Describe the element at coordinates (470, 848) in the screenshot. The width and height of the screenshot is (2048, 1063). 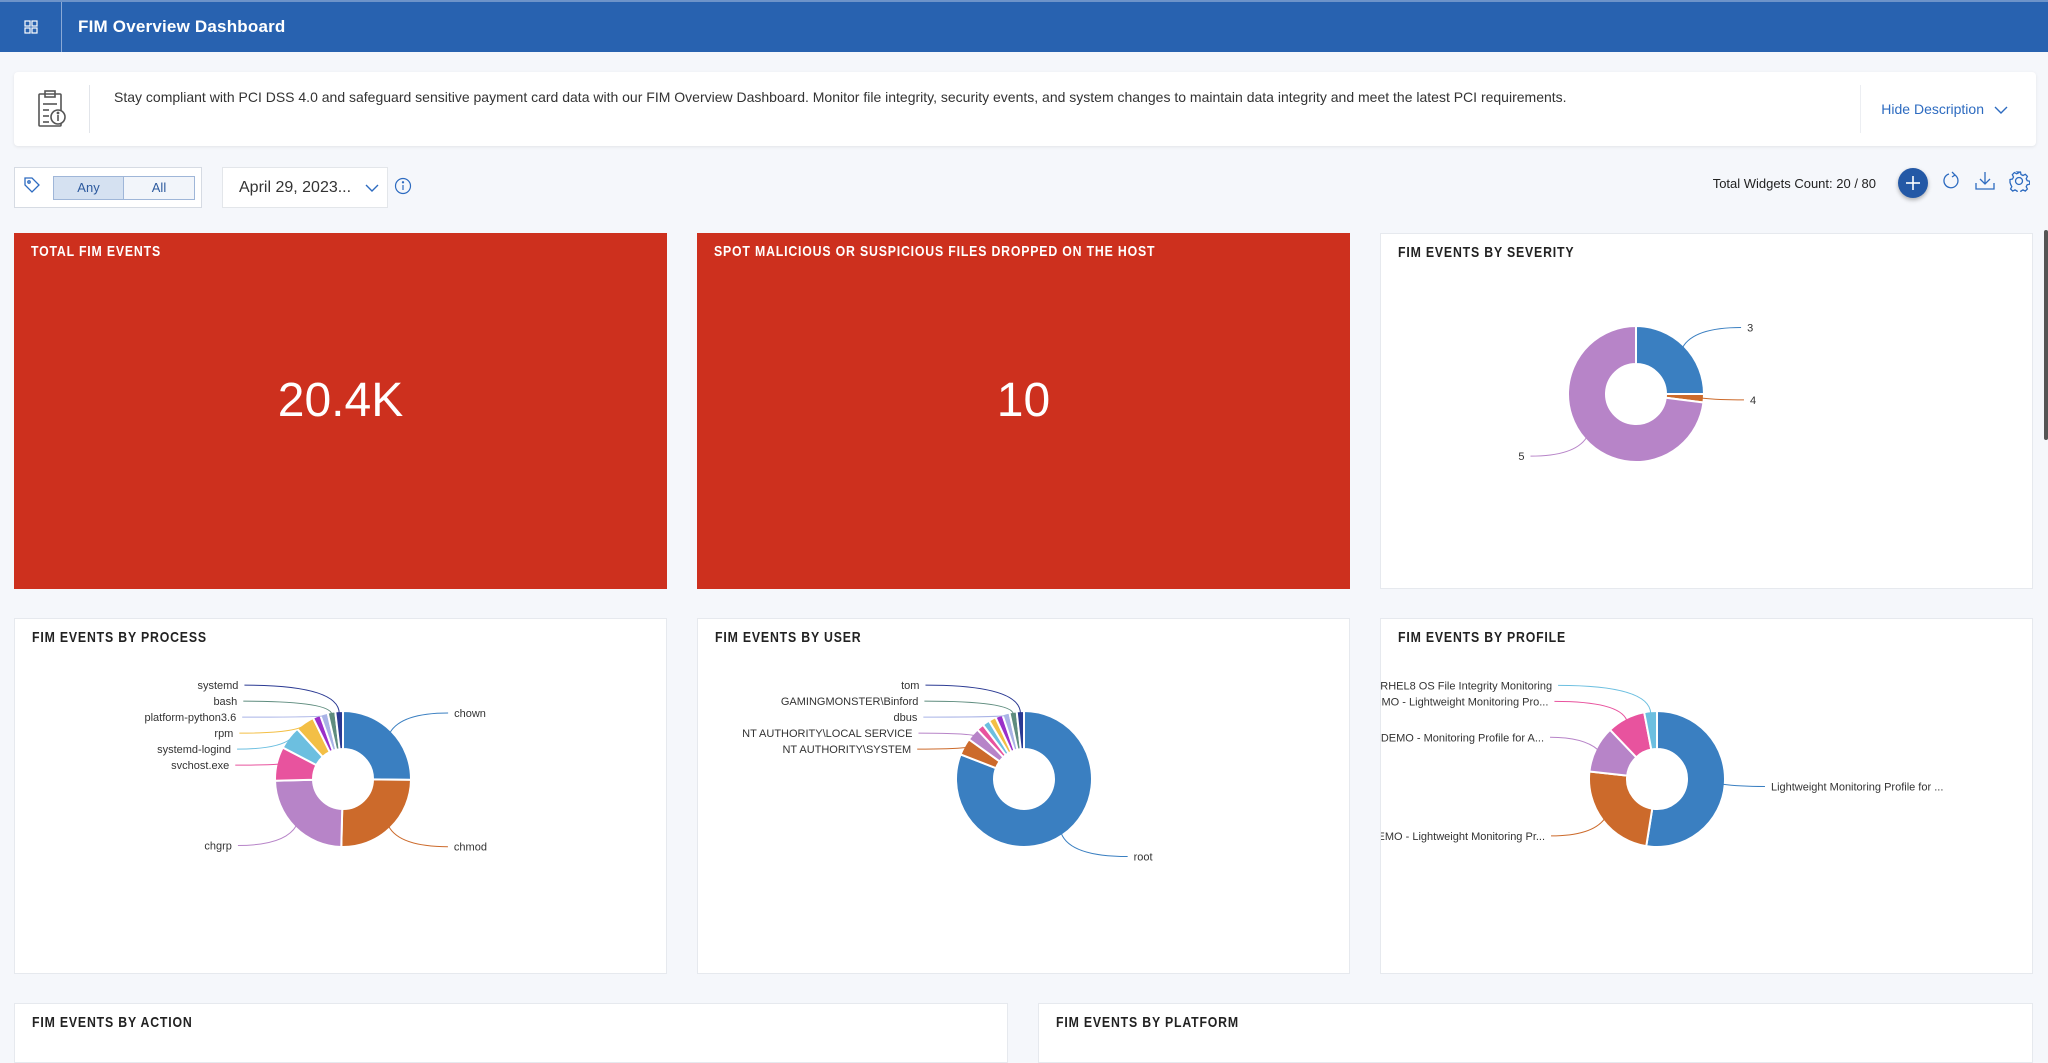
I see `slice-label: chmod` at that location.